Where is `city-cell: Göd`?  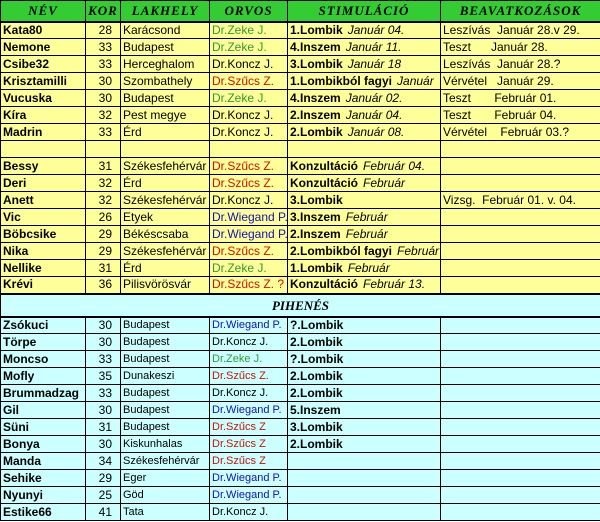 city-cell: Göd is located at coordinates (165, 495).